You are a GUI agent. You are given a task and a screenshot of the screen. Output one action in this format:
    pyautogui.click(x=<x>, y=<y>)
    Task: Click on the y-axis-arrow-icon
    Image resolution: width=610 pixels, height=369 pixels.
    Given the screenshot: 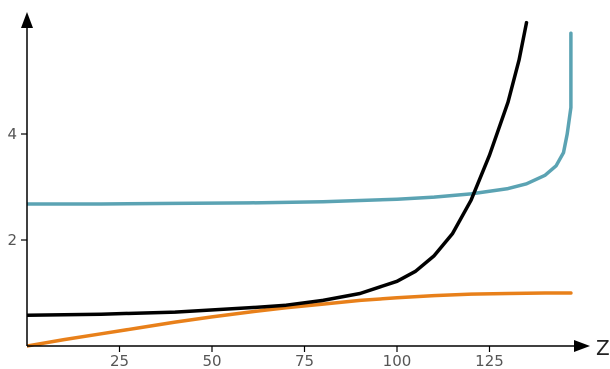 What is the action you would take?
    pyautogui.click(x=27, y=20)
    